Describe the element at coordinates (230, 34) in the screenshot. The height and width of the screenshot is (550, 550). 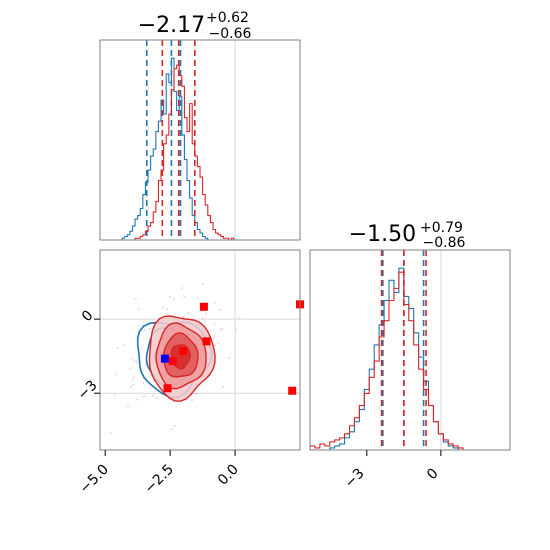
I see `histogram-title-var1-lower: −0.66` at that location.